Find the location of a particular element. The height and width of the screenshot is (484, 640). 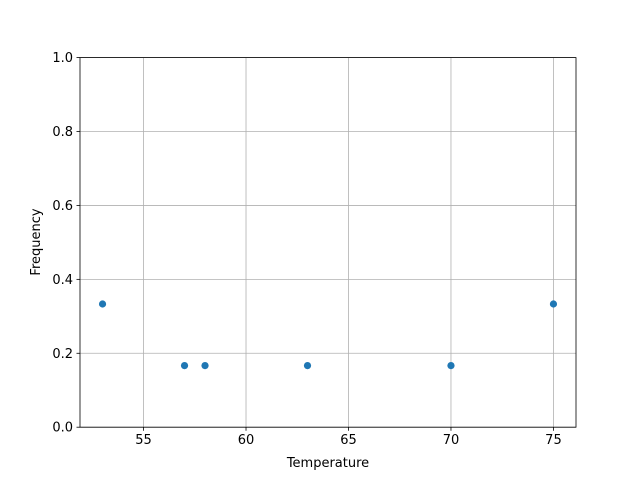

y-axis-label: Frequency is located at coordinates (36, 241).